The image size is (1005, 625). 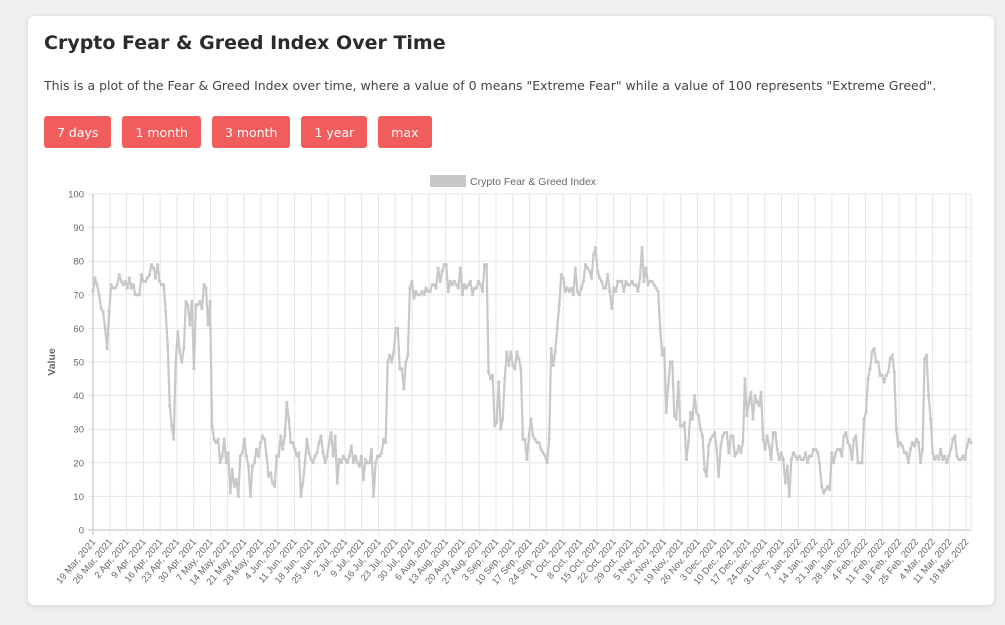 What do you see at coordinates (251, 132) in the screenshot?
I see `range-3-month-button: 3 month` at bounding box center [251, 132].